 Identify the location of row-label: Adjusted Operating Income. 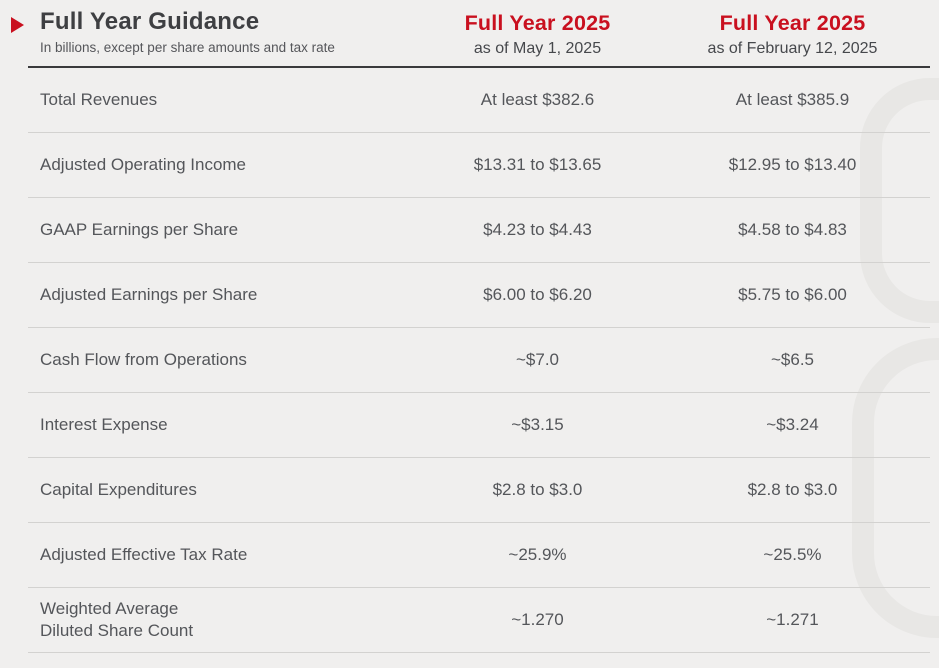
(143, 164).